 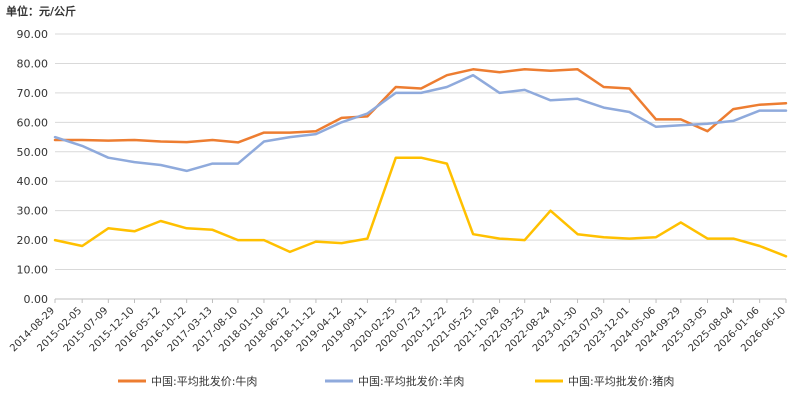 I want to click on y-tick-label: 20.00, so click(x=33, y=240).